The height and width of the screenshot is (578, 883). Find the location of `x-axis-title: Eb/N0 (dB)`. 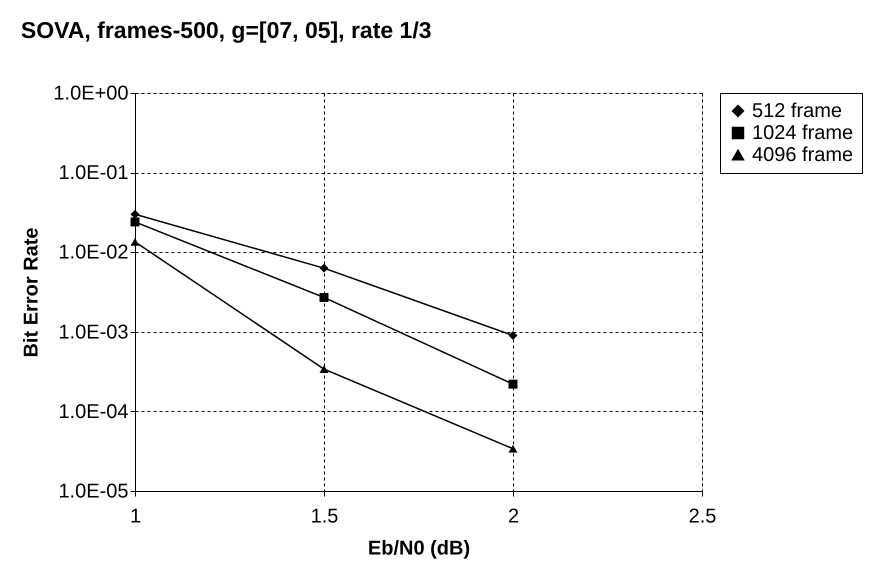

x-axis-title: Eb/N0 (dB) is located at coordinates (419, 549).